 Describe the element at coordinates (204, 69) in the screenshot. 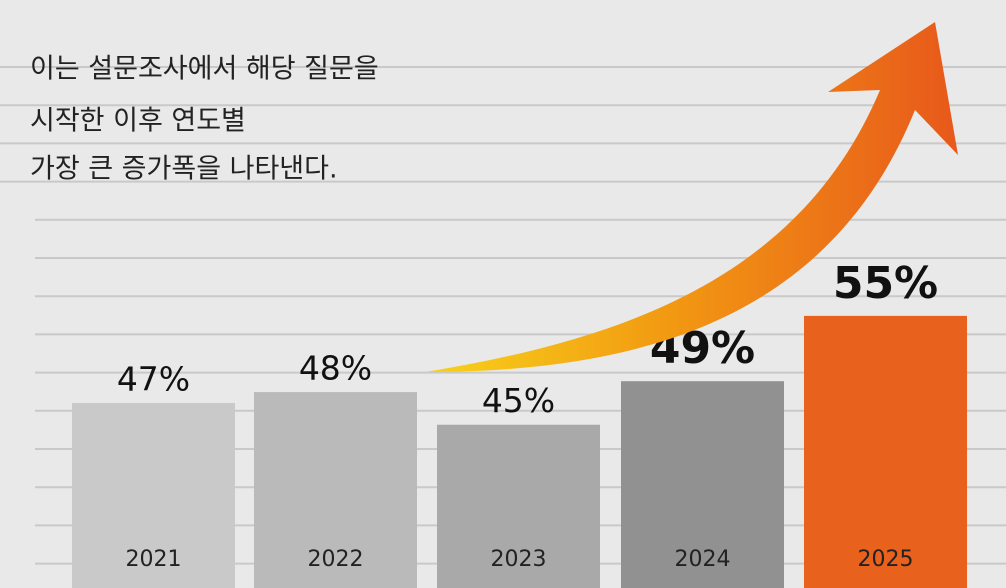

I see `annotation-line: 이는 설문조사에서 해당 질문을` at that location.